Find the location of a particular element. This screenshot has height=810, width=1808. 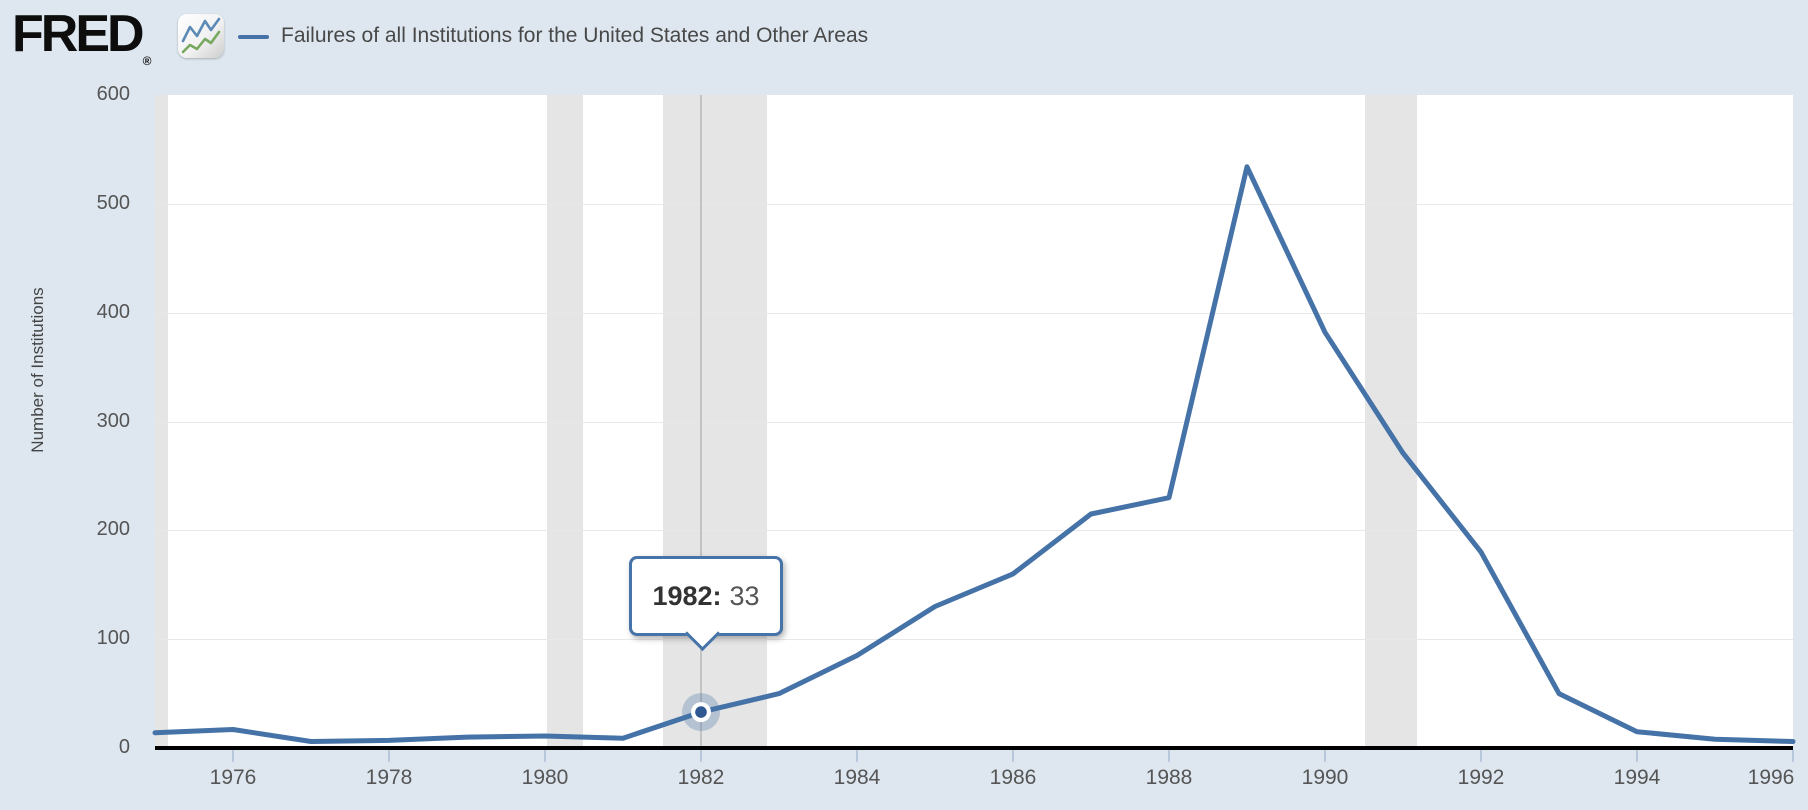

tooltip-year: 1982: is located at coordinates (687, 595).